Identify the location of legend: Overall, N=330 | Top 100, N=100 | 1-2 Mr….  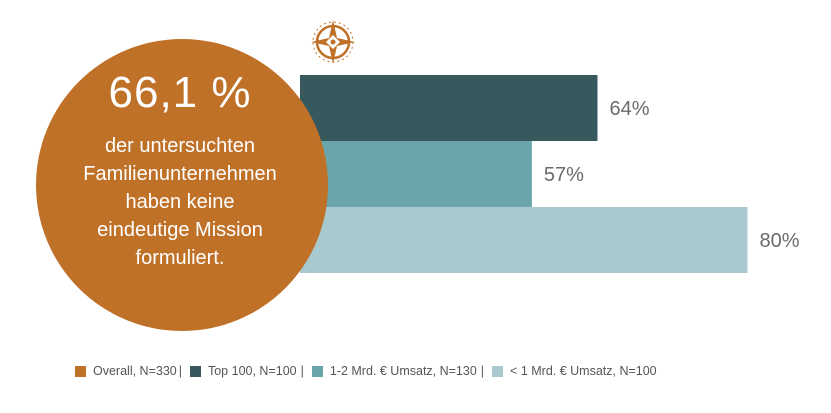
(366, 371).